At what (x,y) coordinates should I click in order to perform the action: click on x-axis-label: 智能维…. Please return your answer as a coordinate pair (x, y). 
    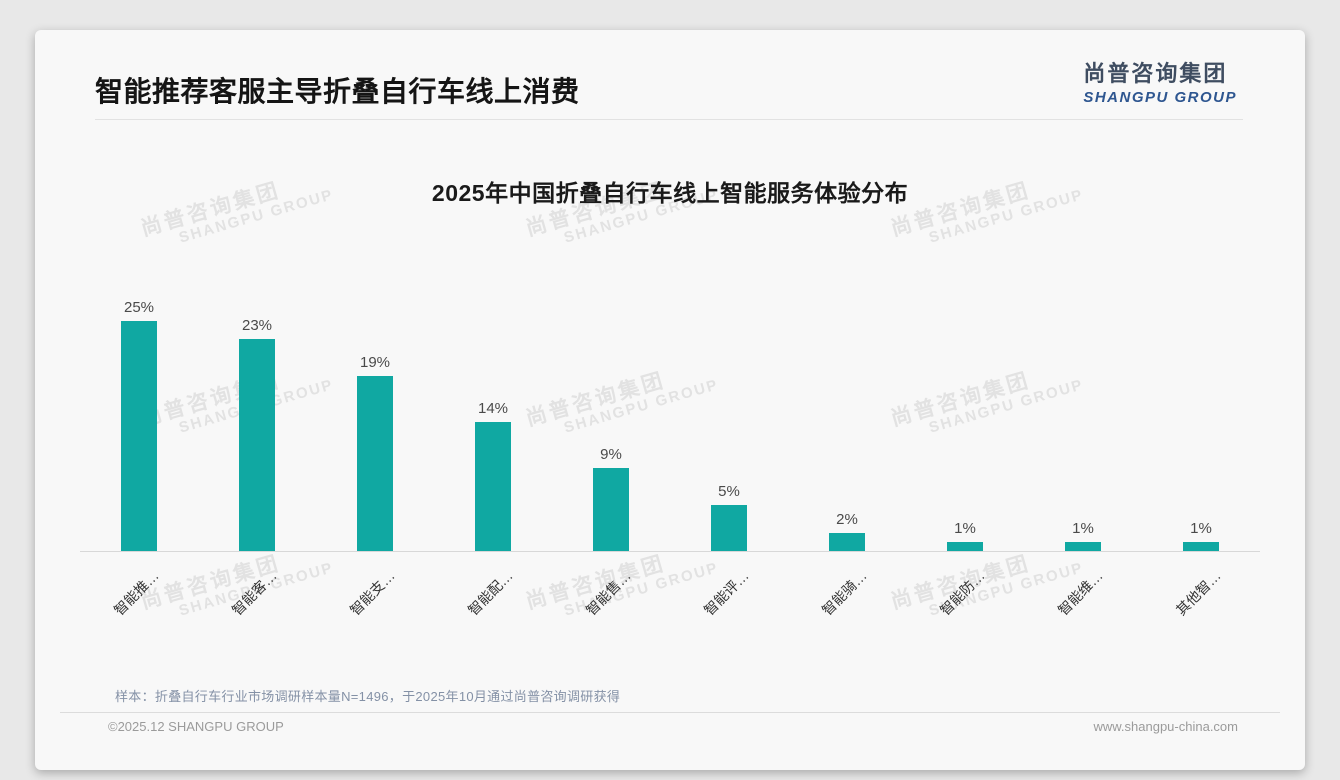
    Looking at the image, I should click on (1080, 593).